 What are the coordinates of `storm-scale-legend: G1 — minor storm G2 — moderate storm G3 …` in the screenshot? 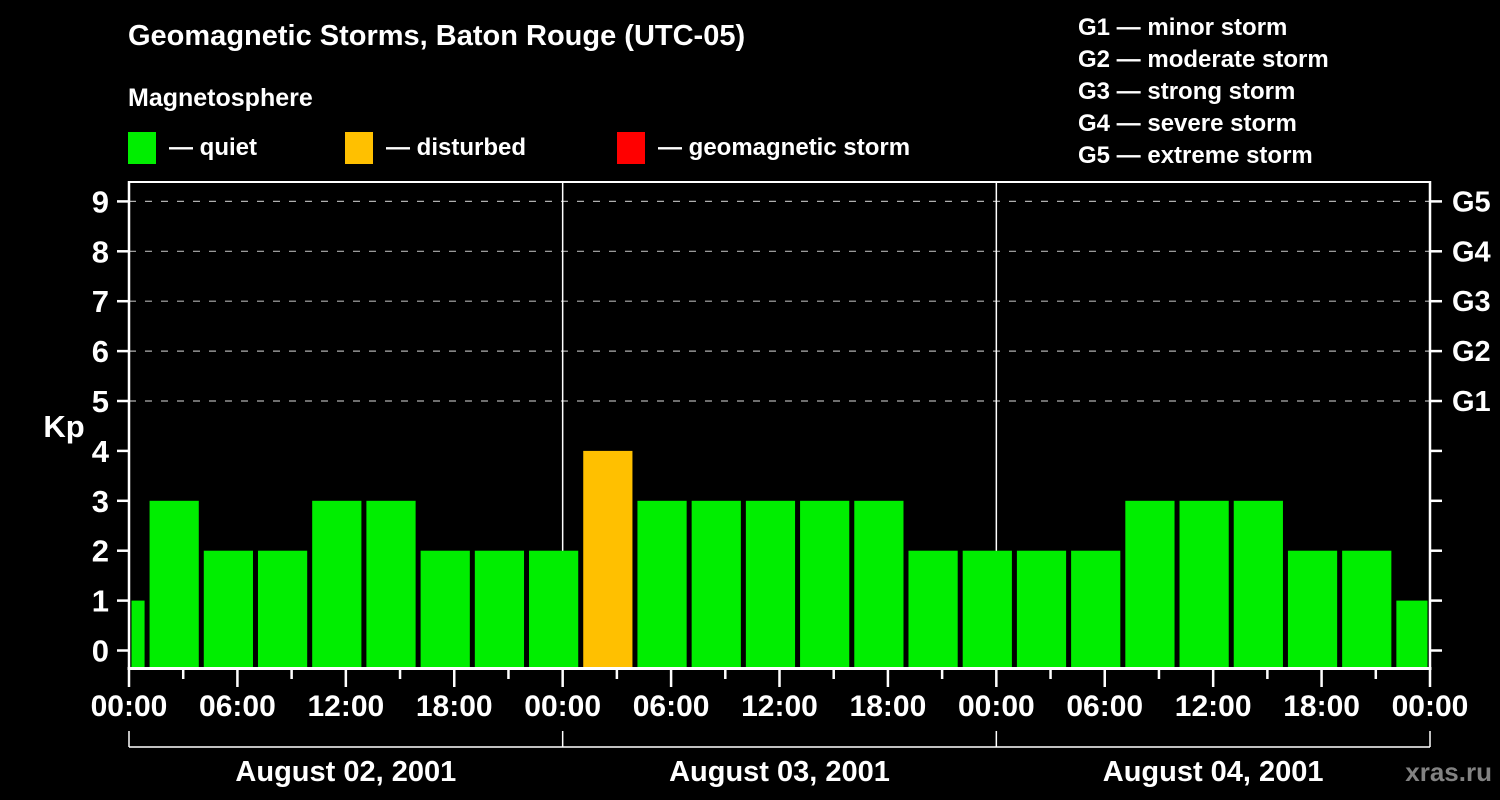 It's located at (1203, 92).